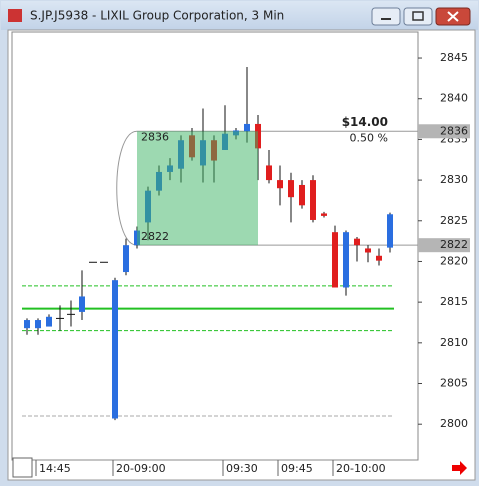 This screenshot has height=486, width=479. I want to click on price-tag-label: 2836, so click(454, 130).